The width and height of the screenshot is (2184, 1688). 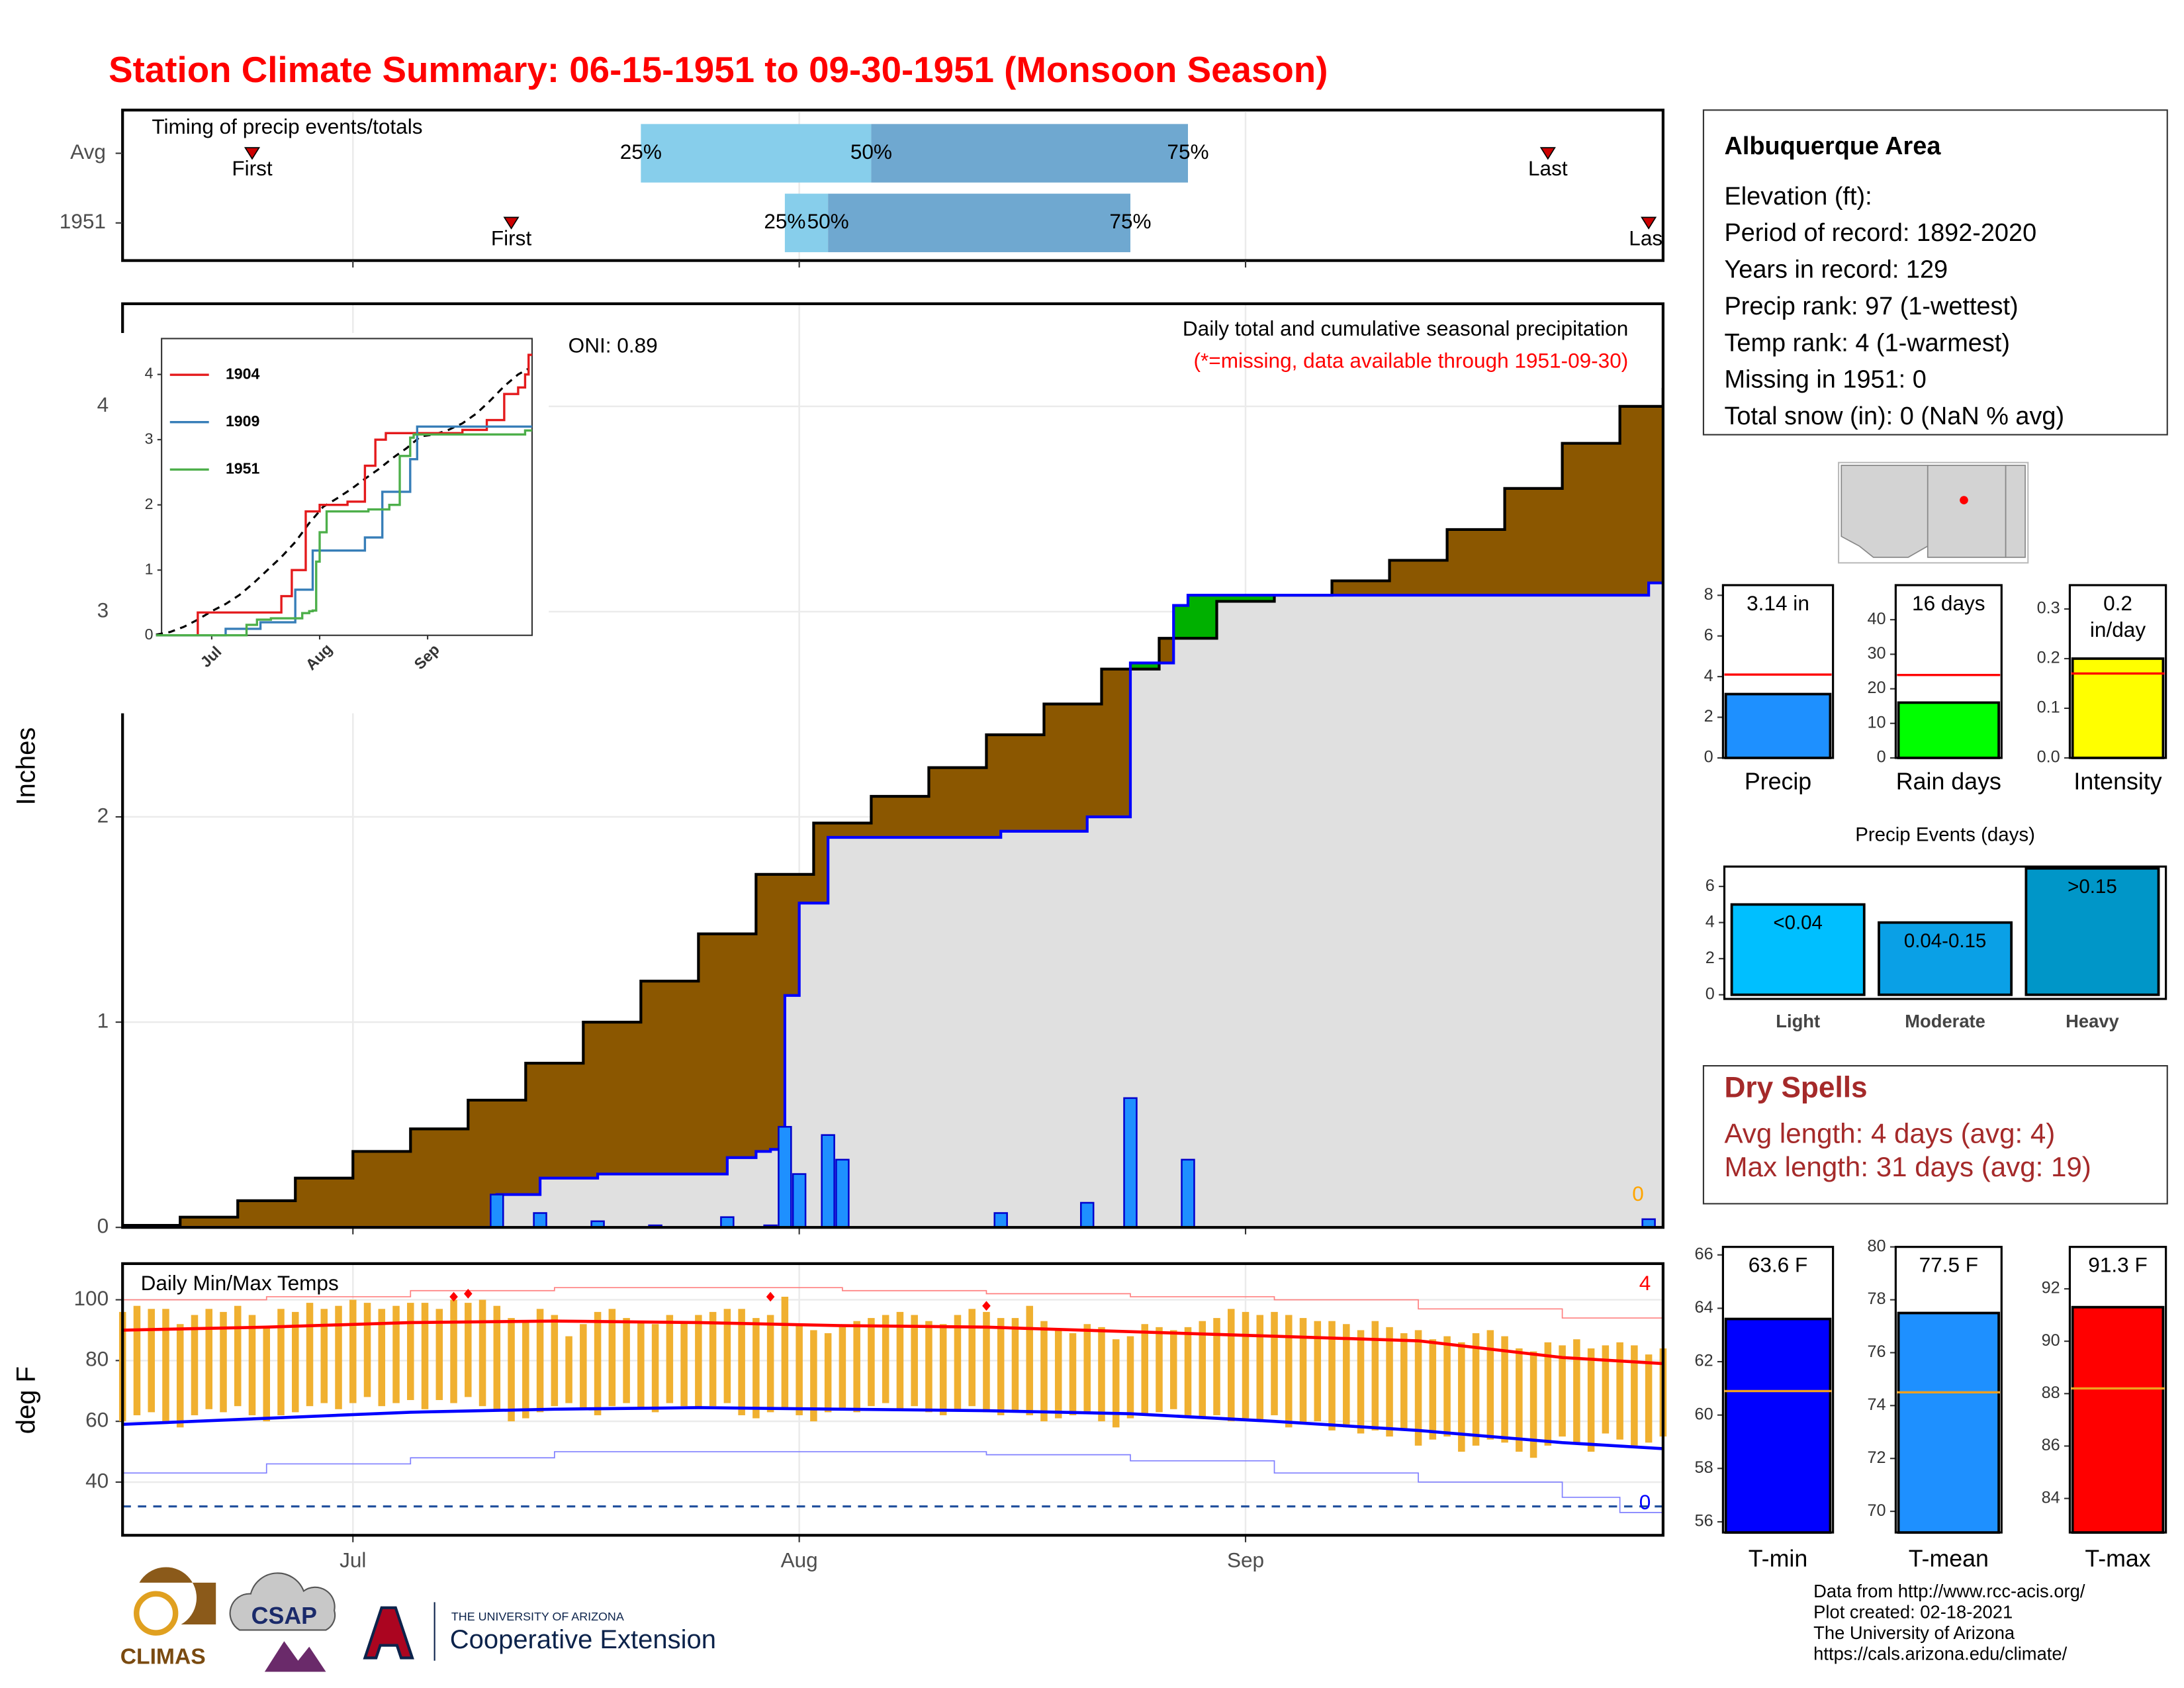 I want to click on category-label: Heavy, so click(x=2092, y=1021).